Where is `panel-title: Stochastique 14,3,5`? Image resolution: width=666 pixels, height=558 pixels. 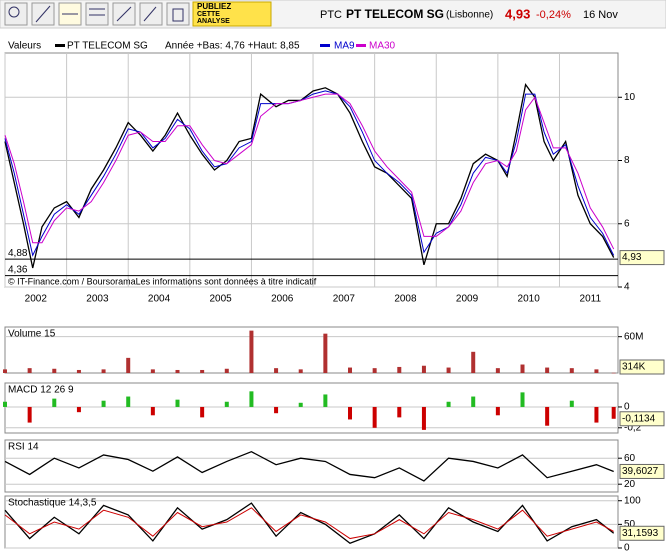
panel-title: Stochastique 14,3,5 is located at coordinates (52, 503).